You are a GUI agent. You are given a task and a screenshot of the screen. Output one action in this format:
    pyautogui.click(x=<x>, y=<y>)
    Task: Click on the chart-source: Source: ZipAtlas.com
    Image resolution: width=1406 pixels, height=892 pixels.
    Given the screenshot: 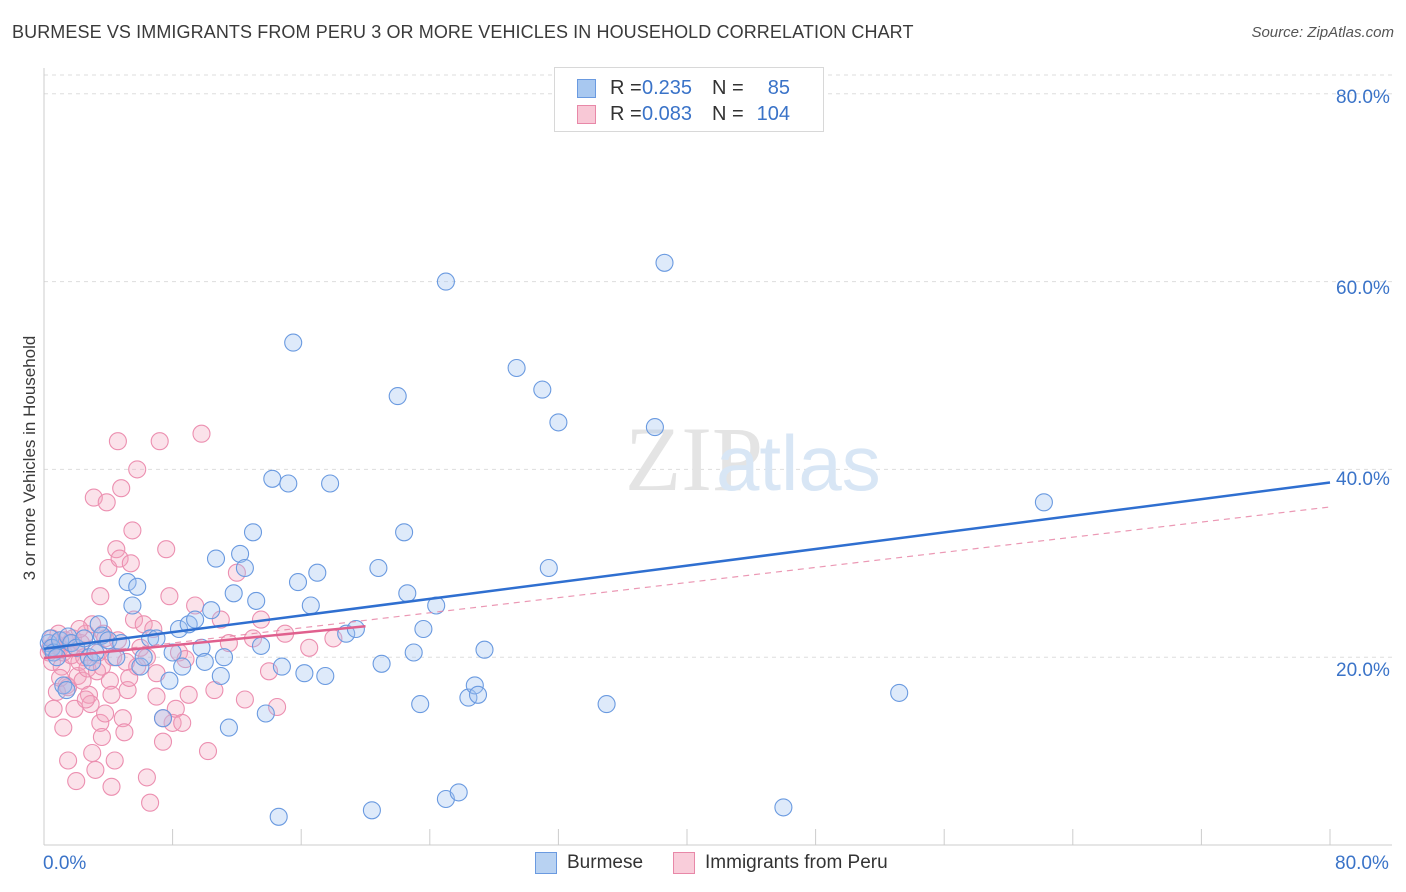 What is the action you would take?
    pyautogui.click(x=1322, y=32)
    